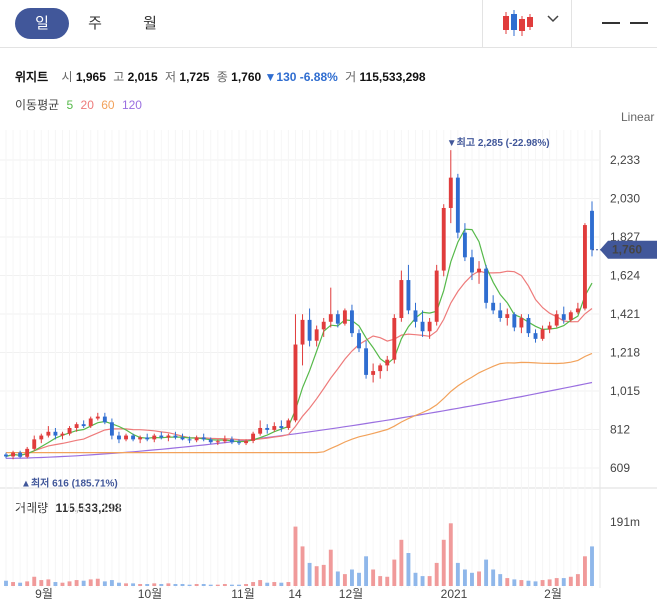 The width and height of the screenshot is (657, 601). What do you see at coordinates (78, 104) in the screenshot?
I see `moving-average-legend: 이동평균 5 20 60 120` at bounding box center [78, 104].